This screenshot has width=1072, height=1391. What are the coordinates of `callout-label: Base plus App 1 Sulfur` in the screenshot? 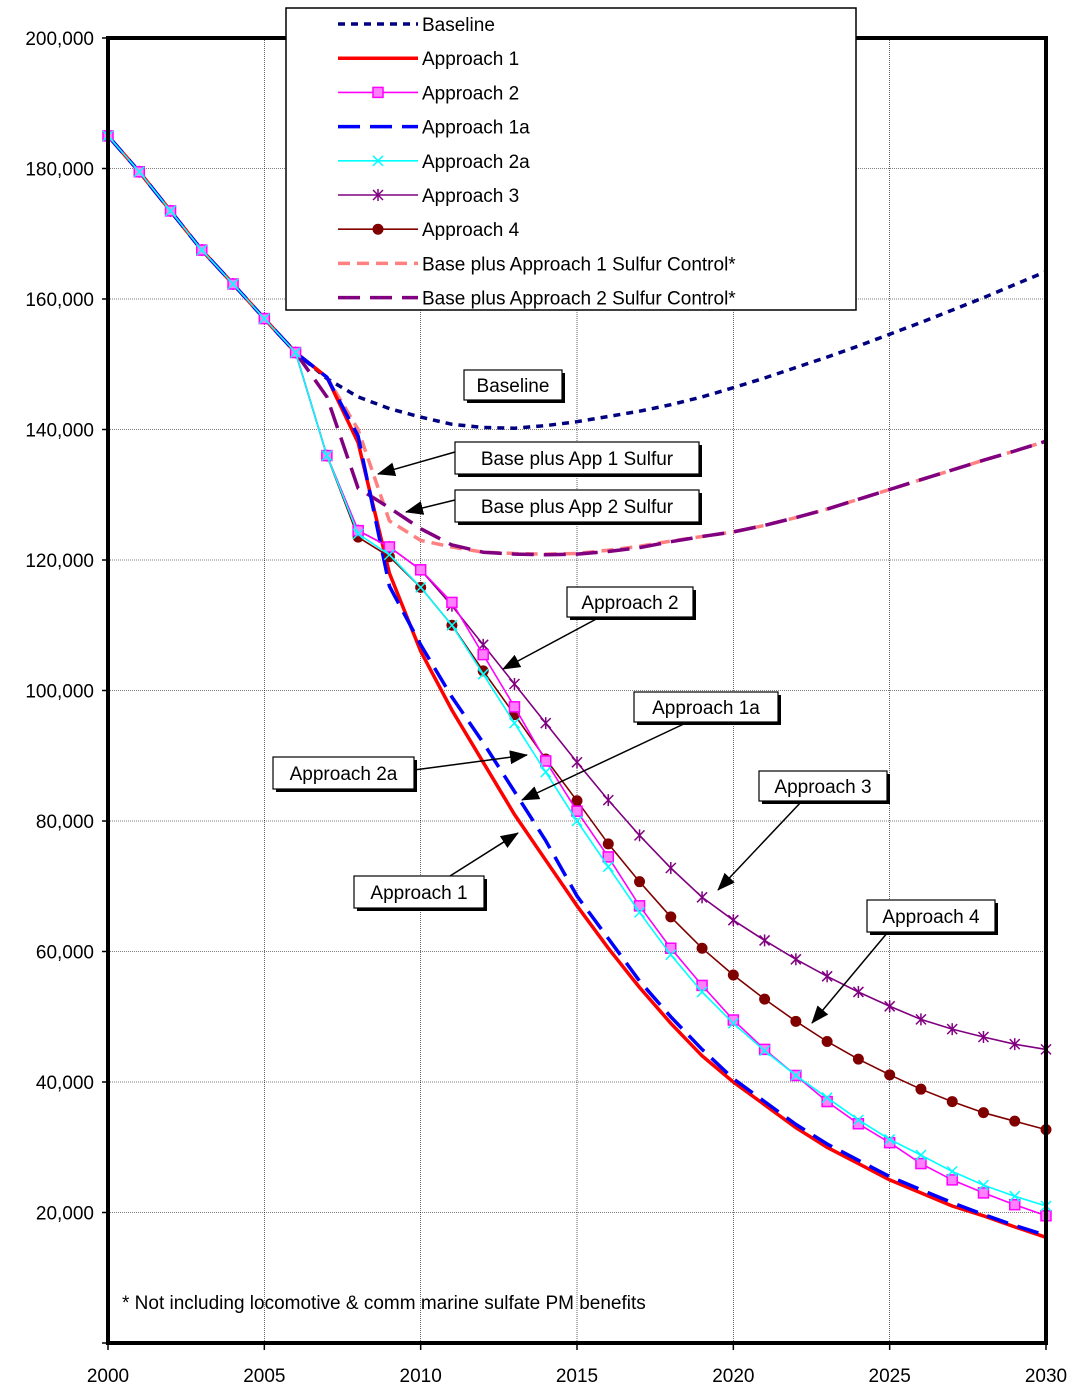 It's located at (577, 459).